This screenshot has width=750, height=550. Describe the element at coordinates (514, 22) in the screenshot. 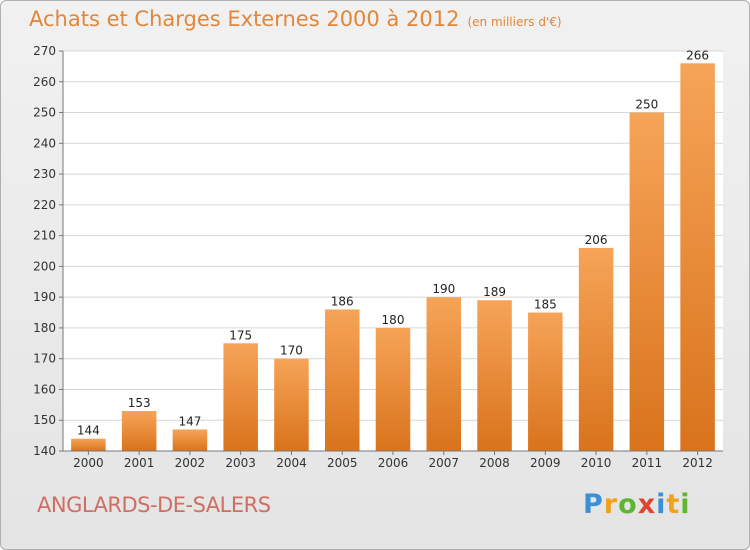

I see `chart-subtitle: (en milliers d'€)` at that location.